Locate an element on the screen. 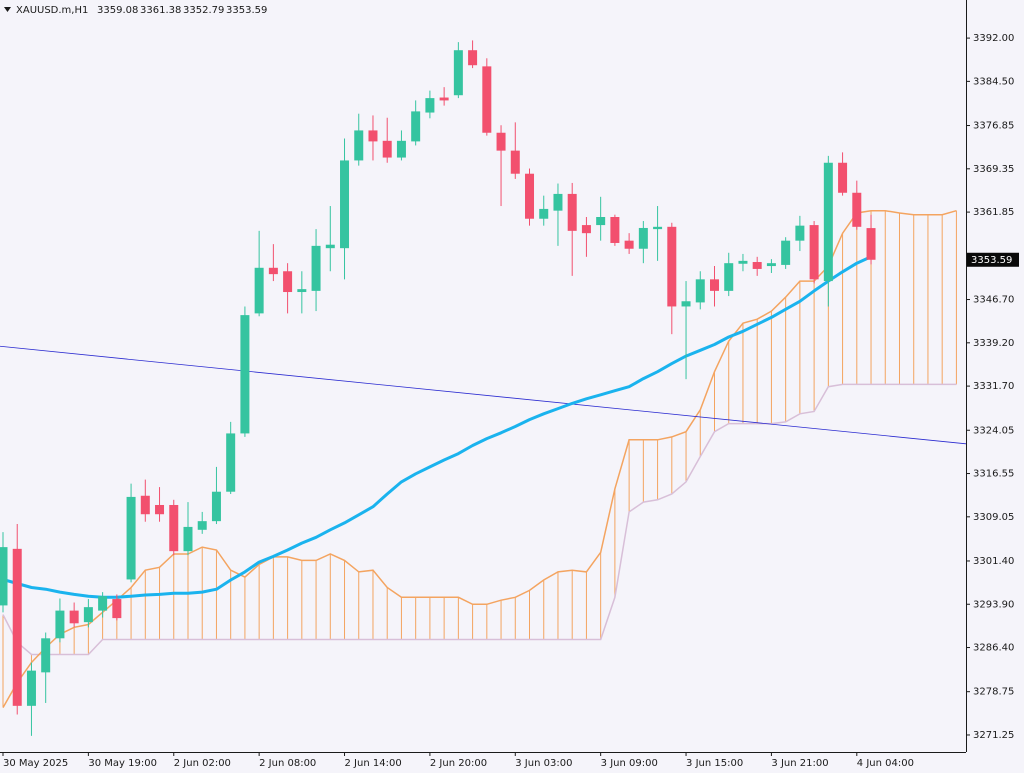 The image size is (1024, 773). y-tick-label: 3278.75 is located at coordinates (993, 692).